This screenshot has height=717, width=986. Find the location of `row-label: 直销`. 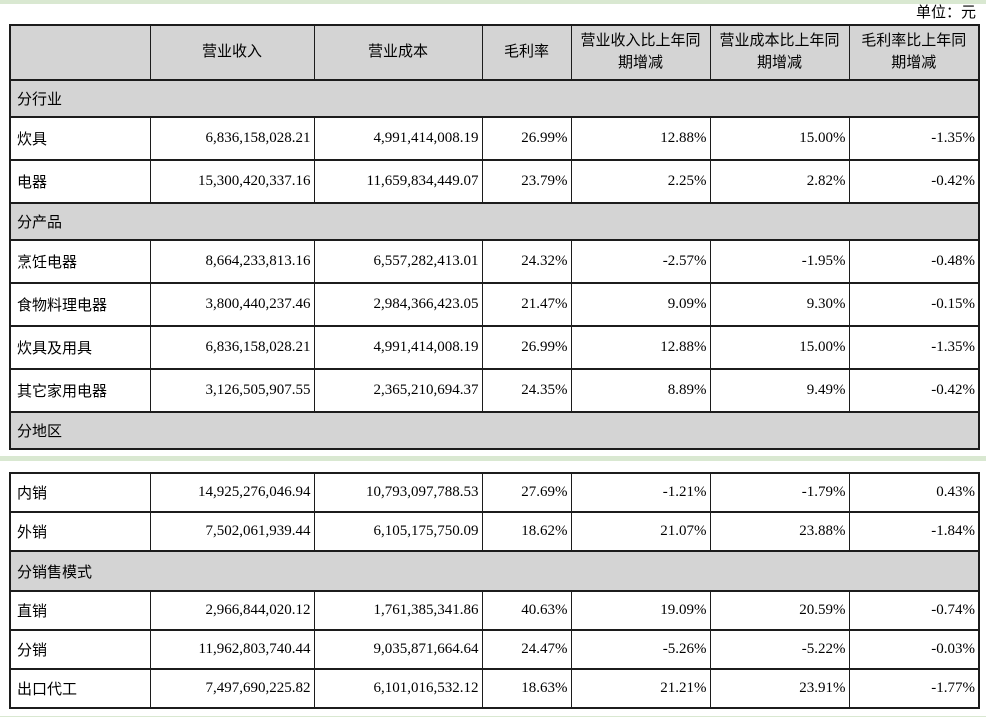

row-label: 直销 is located at coordinates (80, 610).